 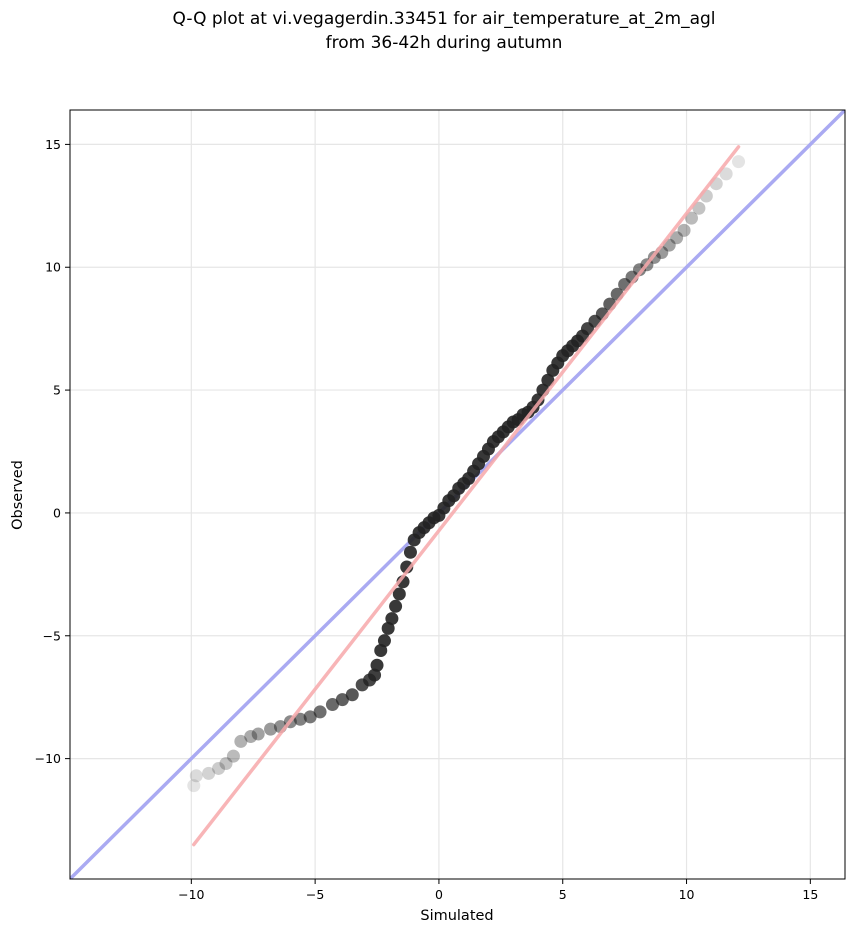 I want to click on y-tick-label: −5, so click(x=52, y=635).